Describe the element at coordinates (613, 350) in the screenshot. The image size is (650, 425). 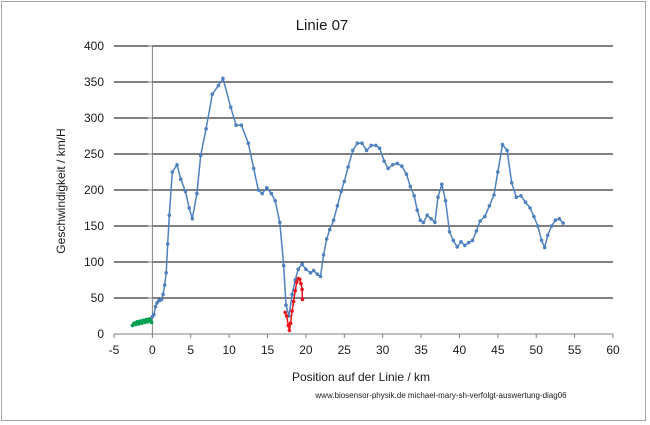
I see `x-tick-label: 60` at that location.